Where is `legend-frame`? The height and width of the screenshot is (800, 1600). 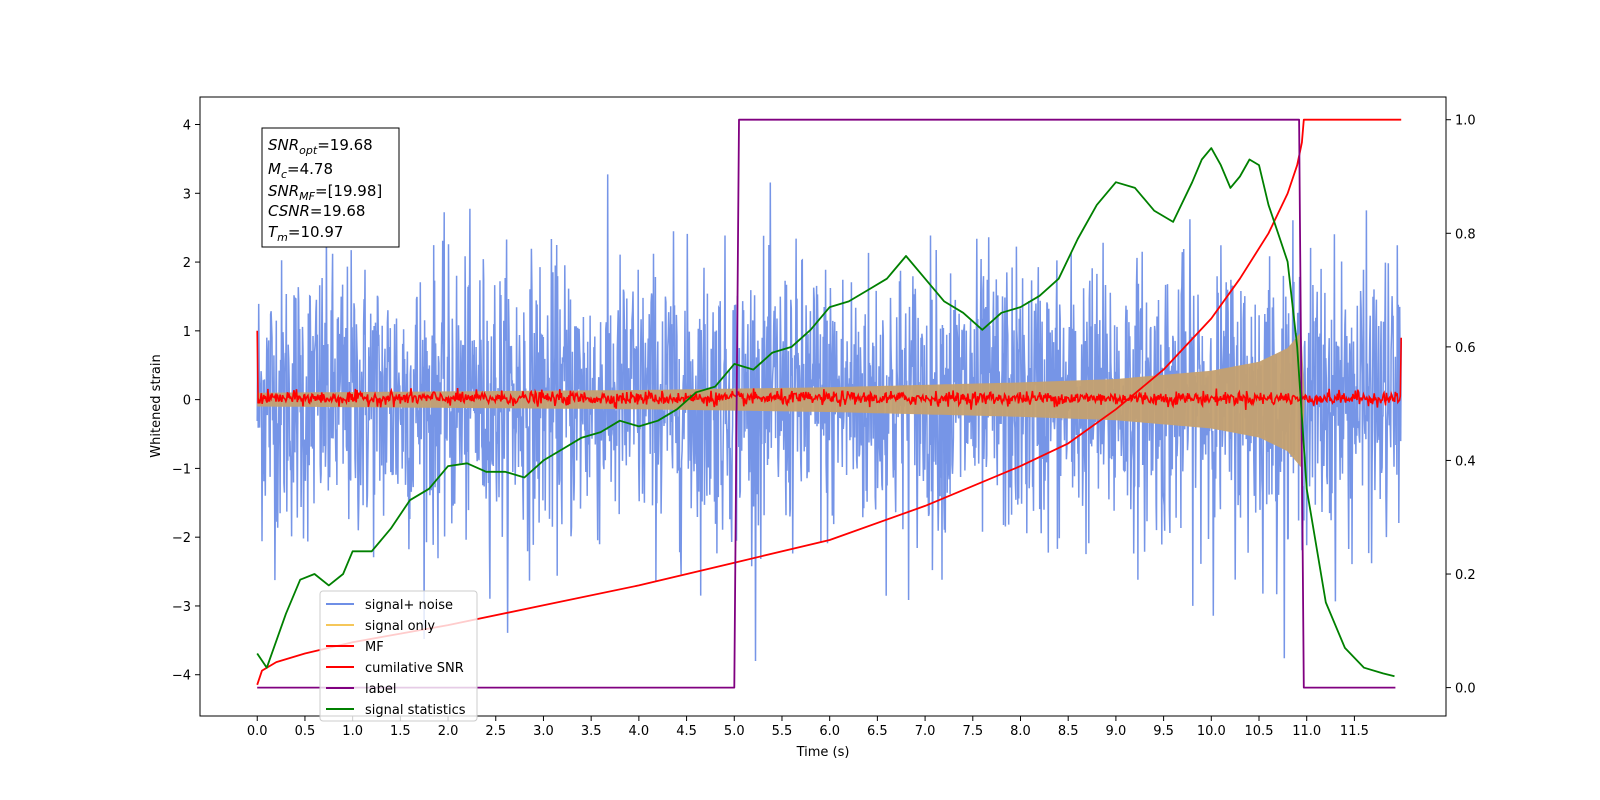
legend-frame is located at coordinates (398, 656).